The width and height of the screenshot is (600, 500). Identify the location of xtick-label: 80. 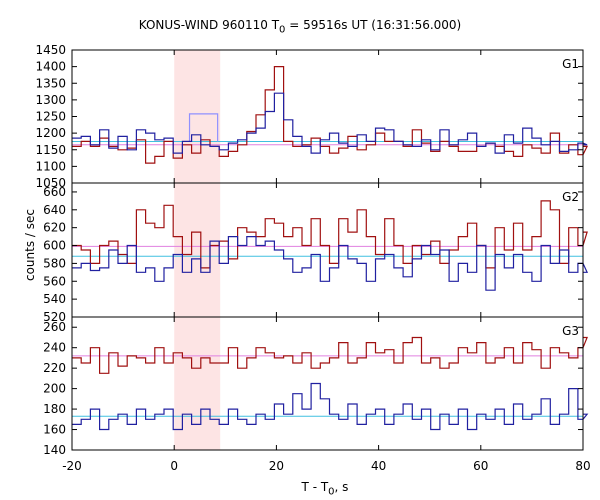
(582, 466).